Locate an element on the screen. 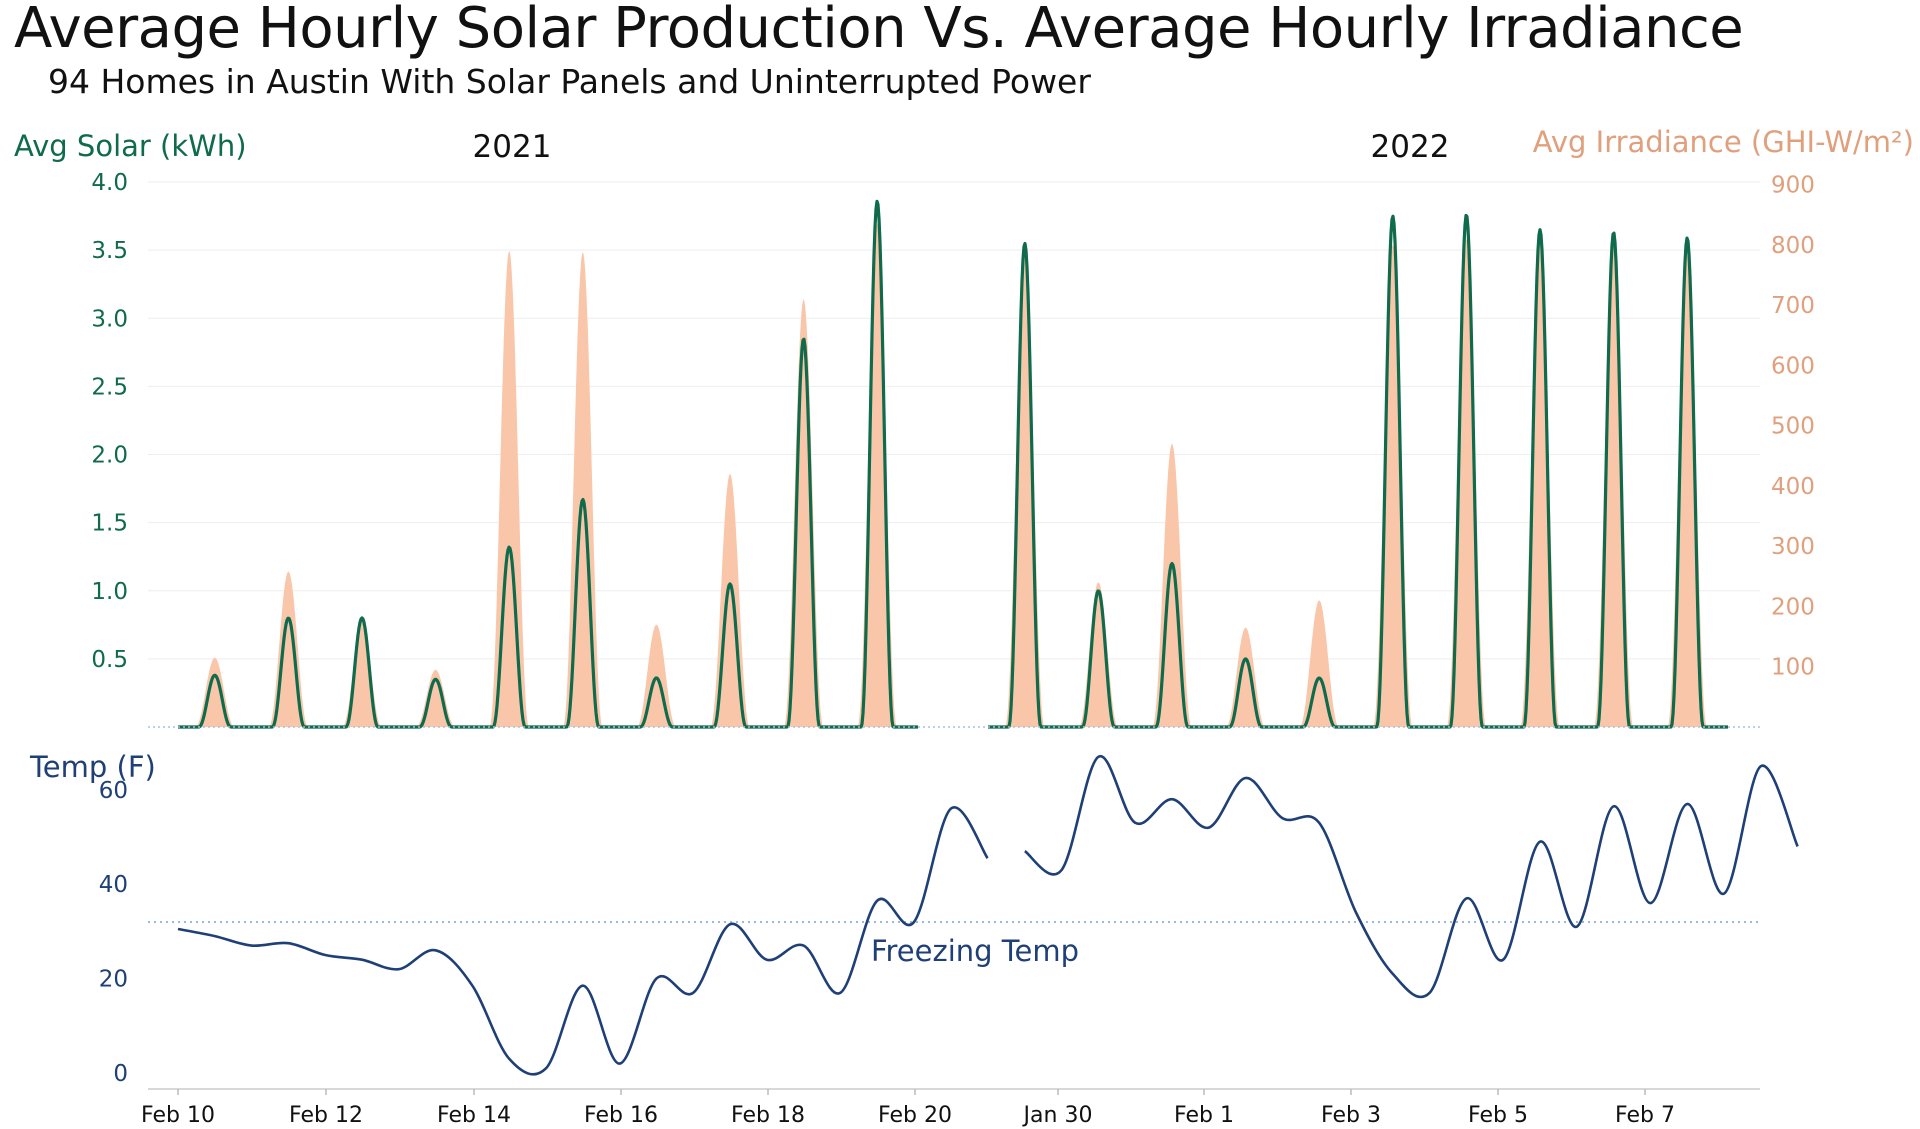  y-tick-label-solar: 3.0 is located at coordinates (109, 319).